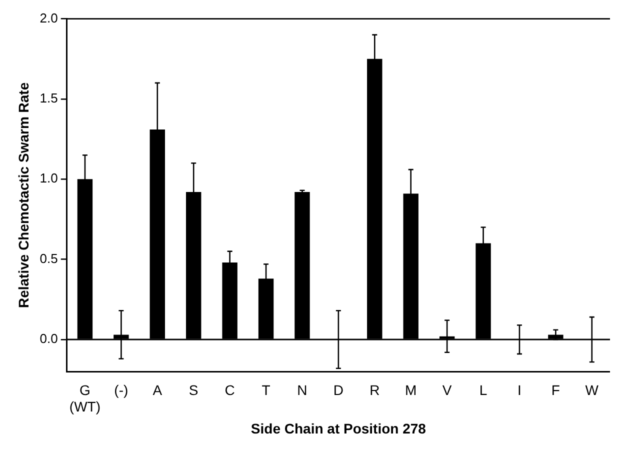 The height and width of the screenshot is (454, 618). Describe the element at coordinates (49, 338) in the screenshot. I see `y-tick-label: 0.0` at that location.